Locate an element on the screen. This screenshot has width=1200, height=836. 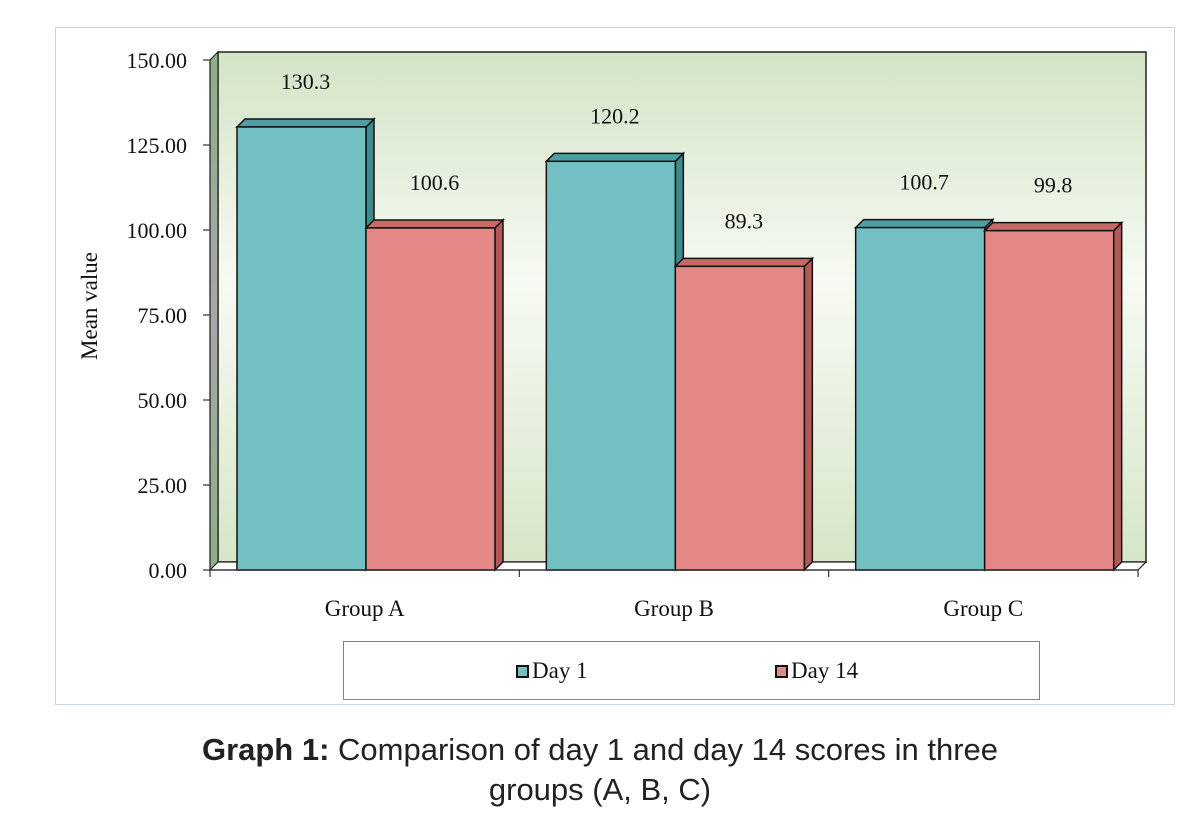
caption-line2: groups (A, B, C) is located at coordinates (600, 789).